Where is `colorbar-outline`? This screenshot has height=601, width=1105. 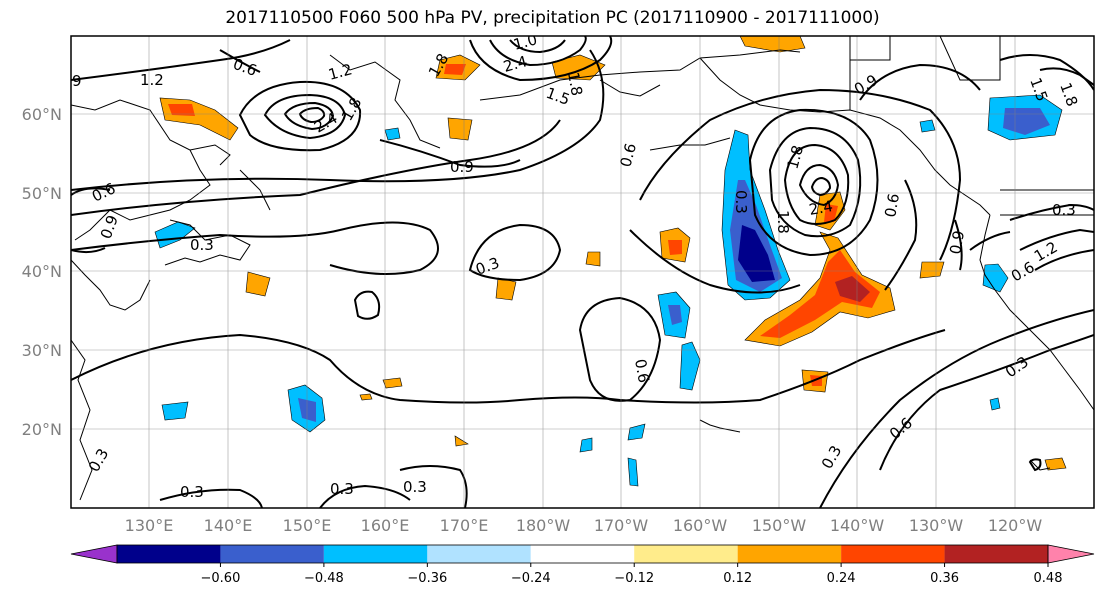
colorbar-outline is located at coordinates (582, 554).